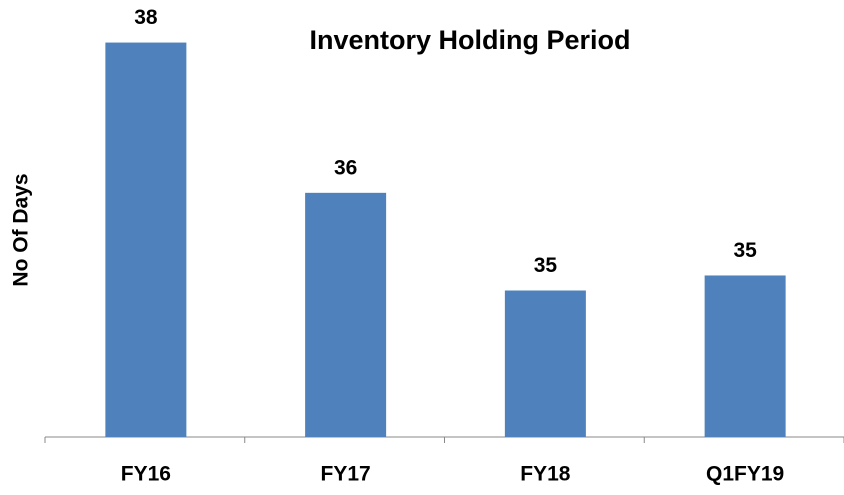  What do you see at coordinates (545, 474) in the screenshot?
I see `x-tick-label: FY18` at bounding box center [545, 474].